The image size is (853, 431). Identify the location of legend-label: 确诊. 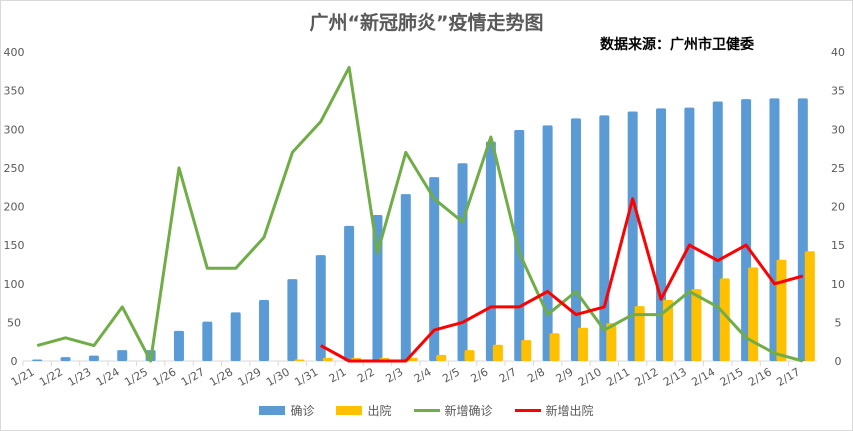
(302, 411).